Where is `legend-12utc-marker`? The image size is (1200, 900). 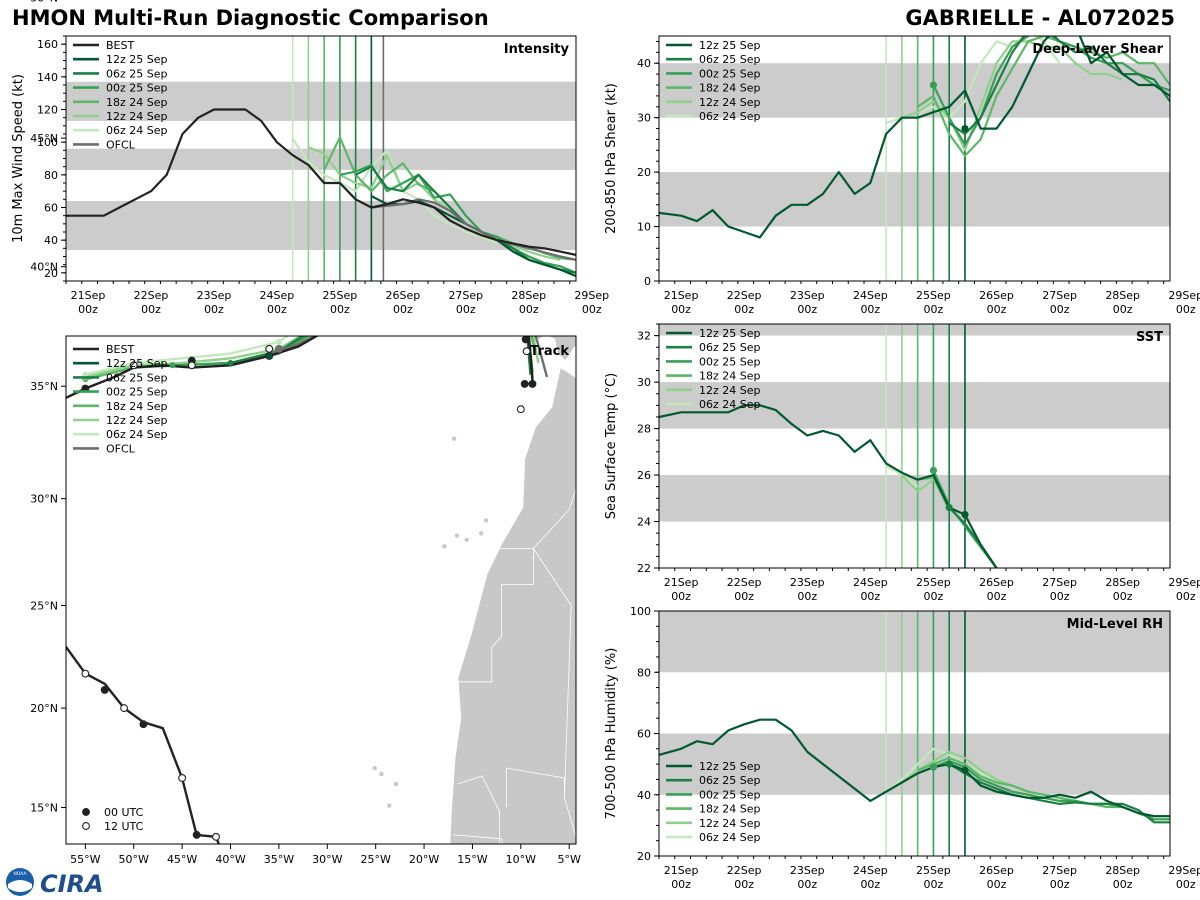 legend-12utc-marker is located at coordinates (86, 826).